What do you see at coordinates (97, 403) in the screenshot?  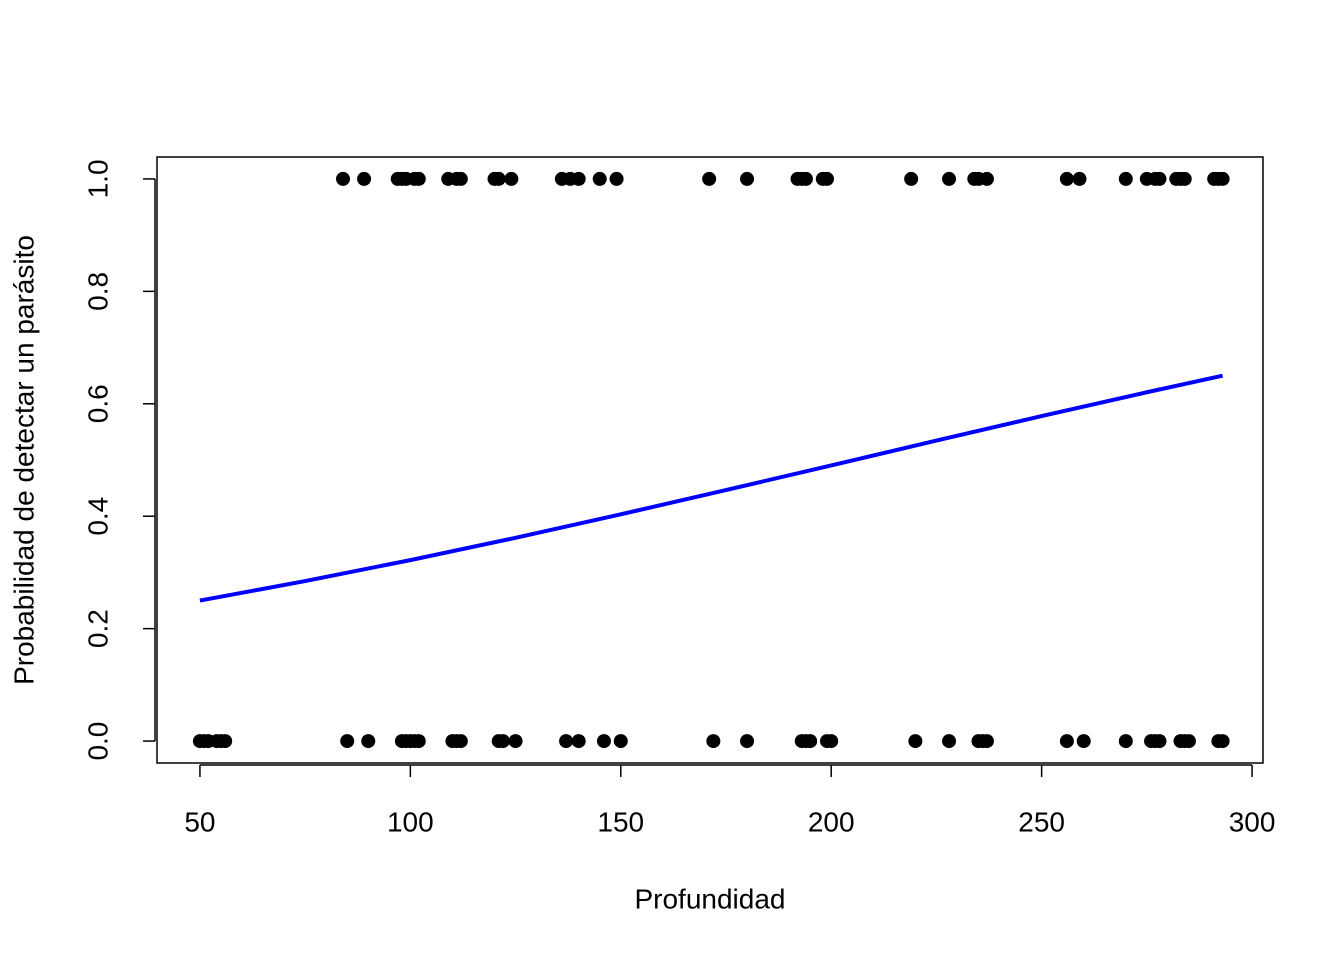 I see `y-tick-label: 0.6` at bounding box center [97, 403].